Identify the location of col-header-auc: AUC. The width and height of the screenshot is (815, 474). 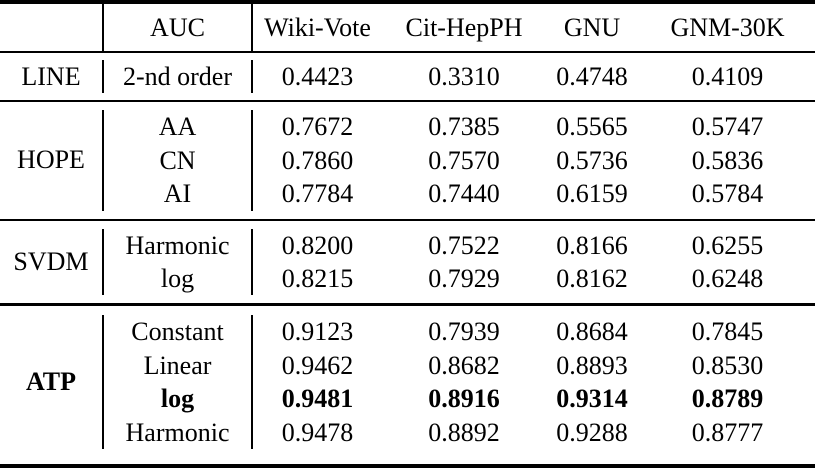
(177, 27).